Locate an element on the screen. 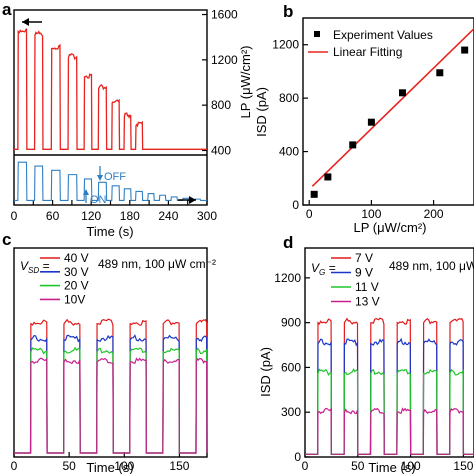  panel-d-ytick-label: 900 is located at coordinates (291, 323).